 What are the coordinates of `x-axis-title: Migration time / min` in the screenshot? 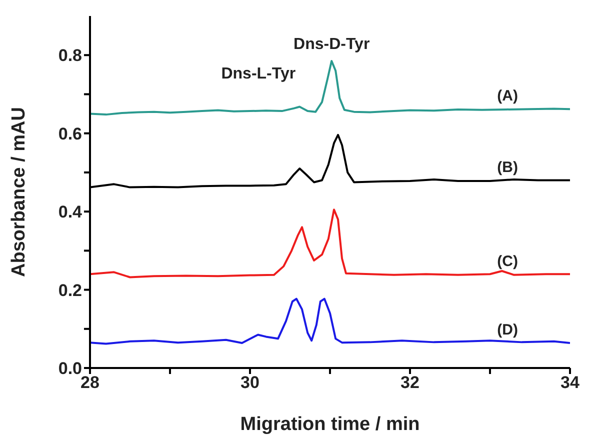 It's located at (330, 424).